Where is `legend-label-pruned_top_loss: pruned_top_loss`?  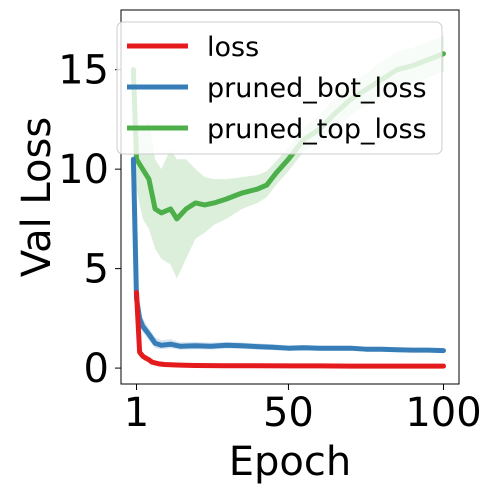 legend-label-pruned_top_loss: pruned_top_loss is located at coordinates (317, 129).